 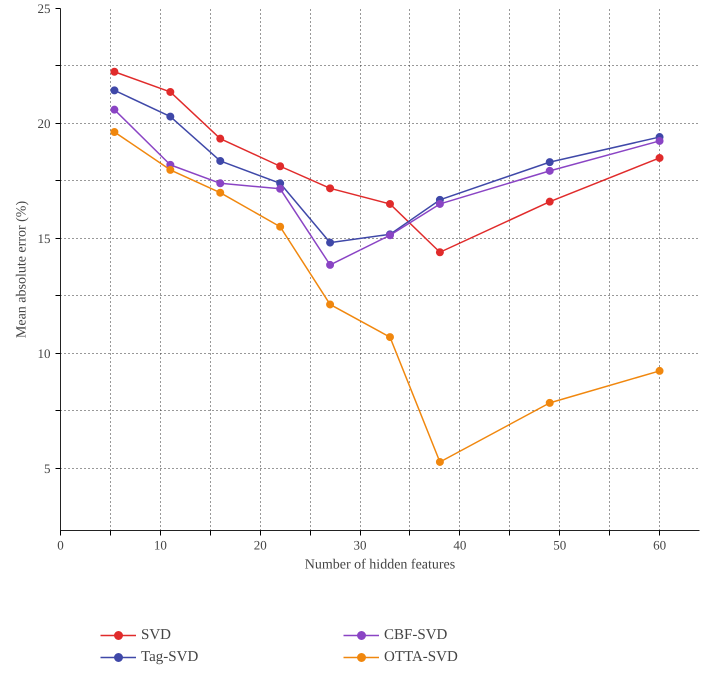 I want to click on y-tick-label: 10, so click(x=44, y=353).